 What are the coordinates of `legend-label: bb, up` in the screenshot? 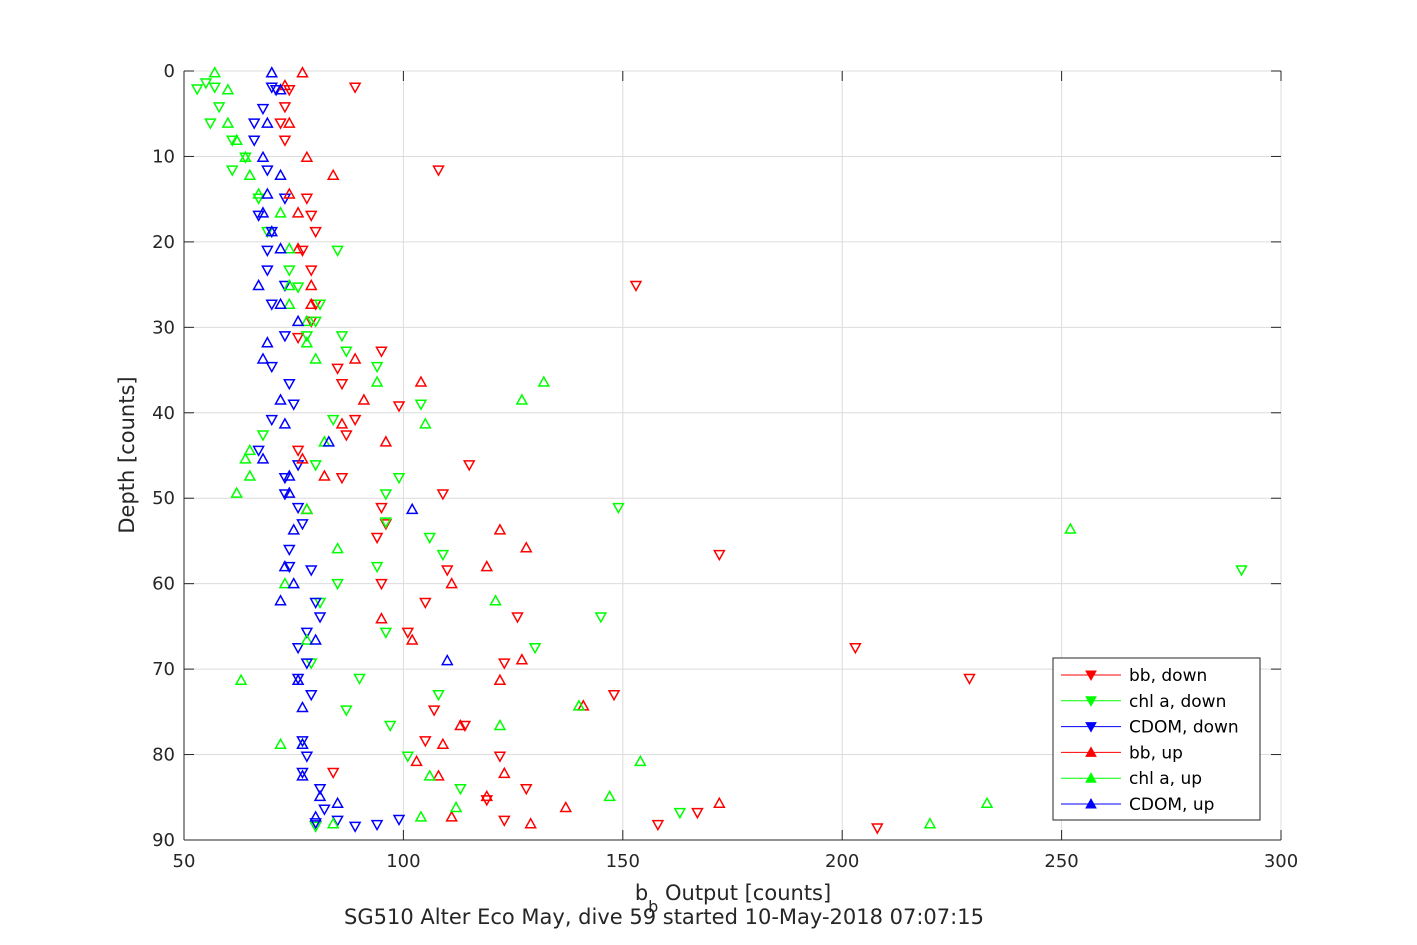 It's located at (1156, 753).